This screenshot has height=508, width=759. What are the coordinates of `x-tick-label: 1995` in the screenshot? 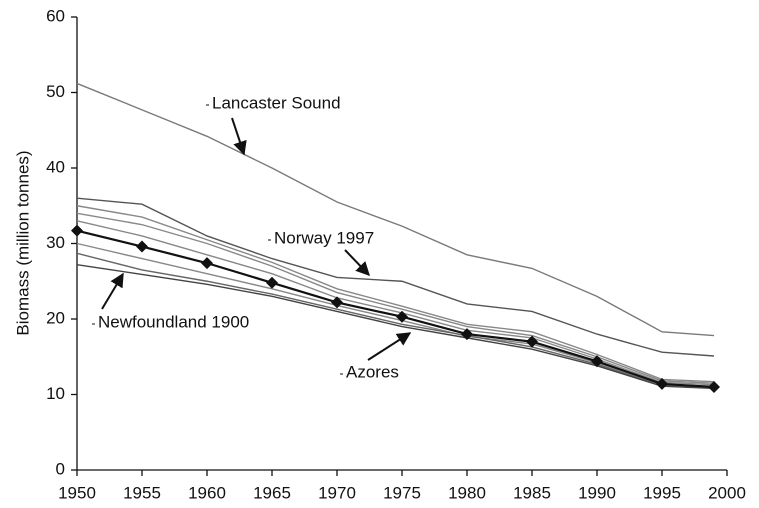 It's located at (662, 492).